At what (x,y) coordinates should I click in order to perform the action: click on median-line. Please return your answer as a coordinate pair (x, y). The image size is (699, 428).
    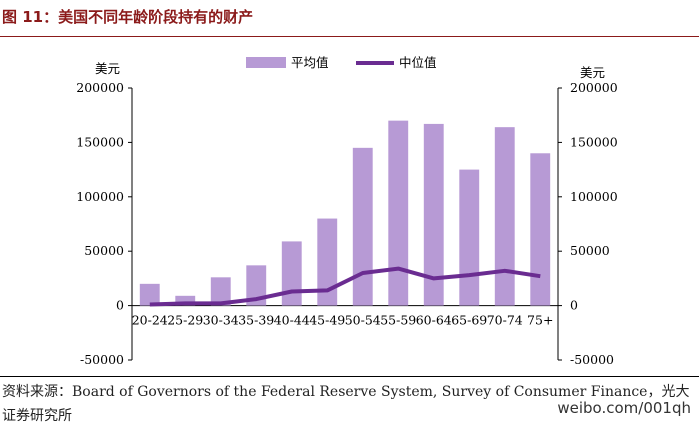
    Looking at the image, I should click on (345, 286).